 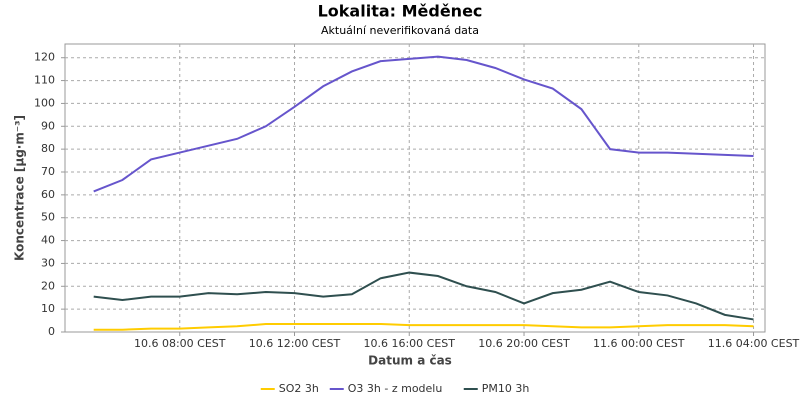 What do you see at coordinates (400, 11) in the screenshot?
I see `chart-title: Lokalita: Měděnec` at bounding box center [400, 11].